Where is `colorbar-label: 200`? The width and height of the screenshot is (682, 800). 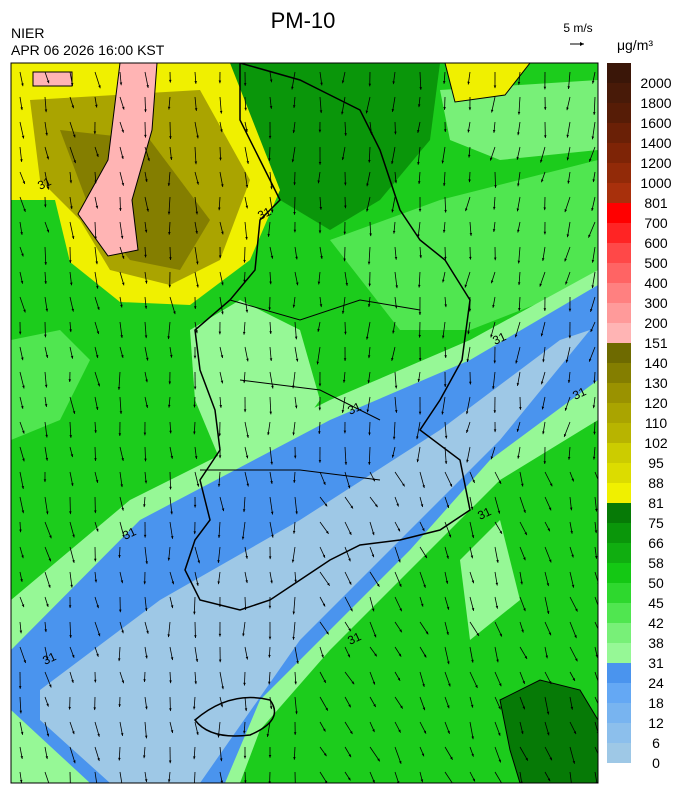
colorbar-label: 200 is located at coordinates (656, 323).